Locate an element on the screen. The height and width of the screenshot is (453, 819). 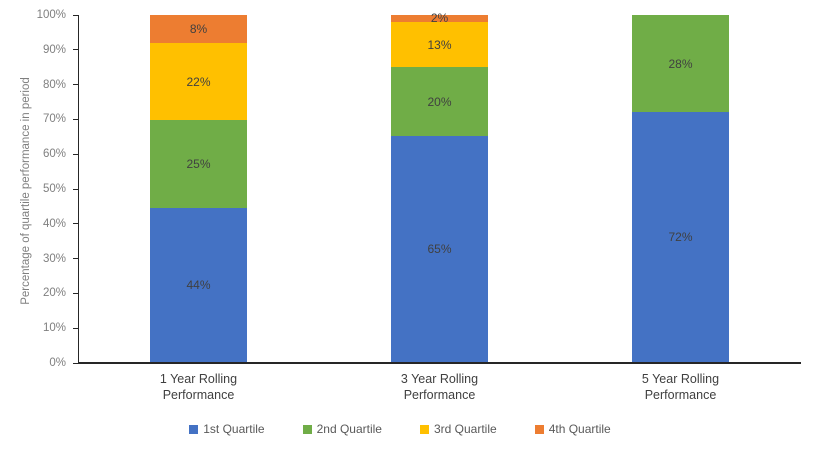
segment-4th-quartile: 8% is located at coordinates (198, 29).